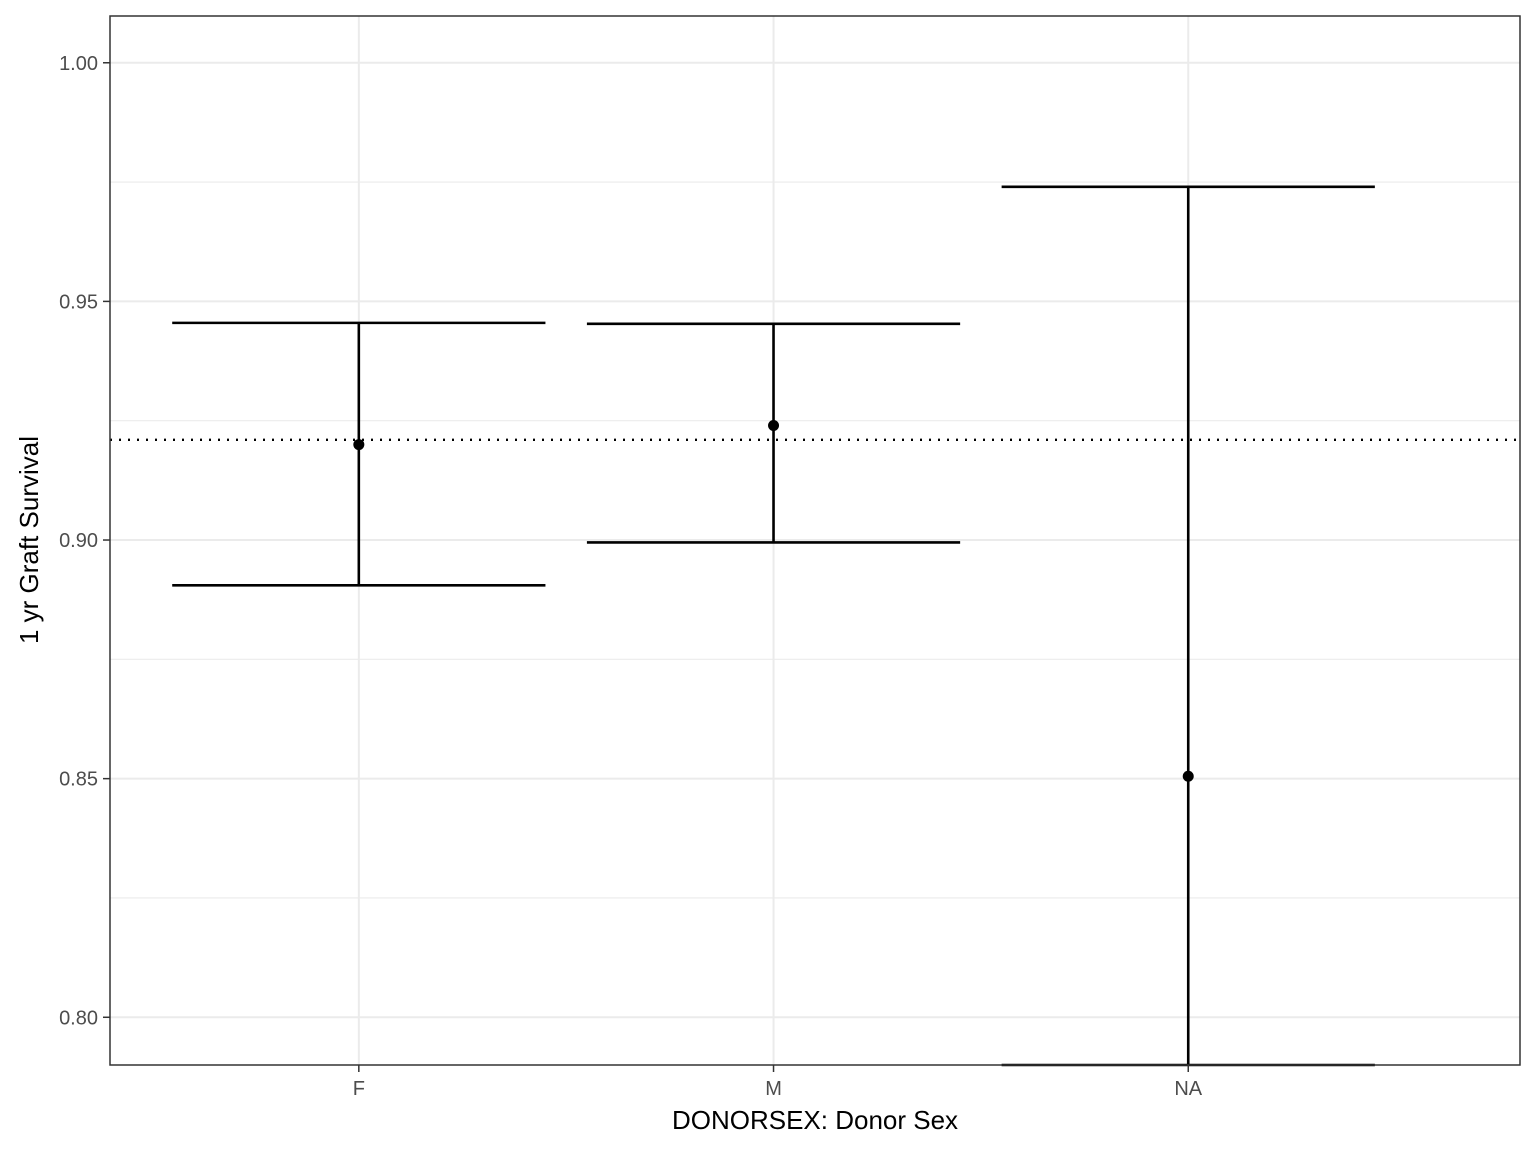 The image size is (1536, 1152). I want to click on y-tick-label-2: 0.90, so click(78, 541).